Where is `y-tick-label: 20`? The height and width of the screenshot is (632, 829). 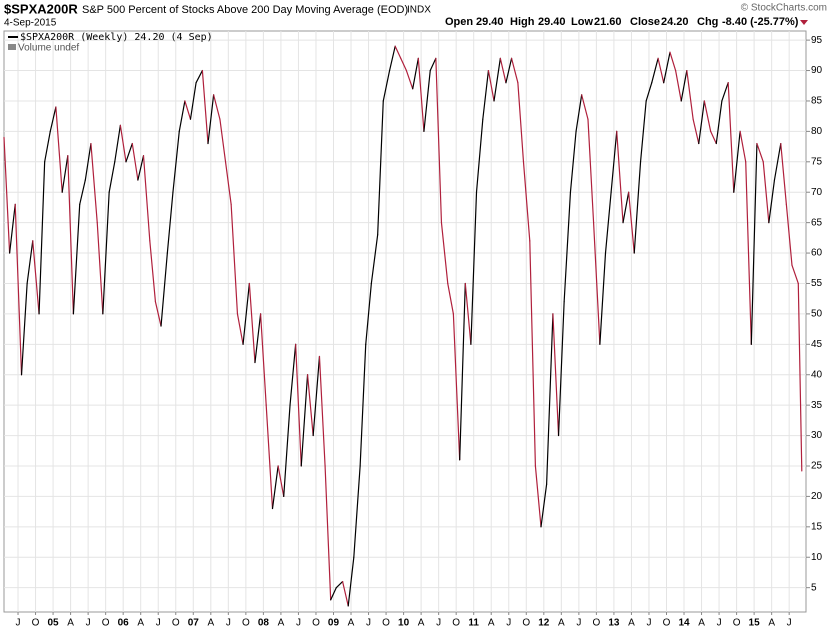
y-tick-label: 20 is located at coordinates (817, 496).